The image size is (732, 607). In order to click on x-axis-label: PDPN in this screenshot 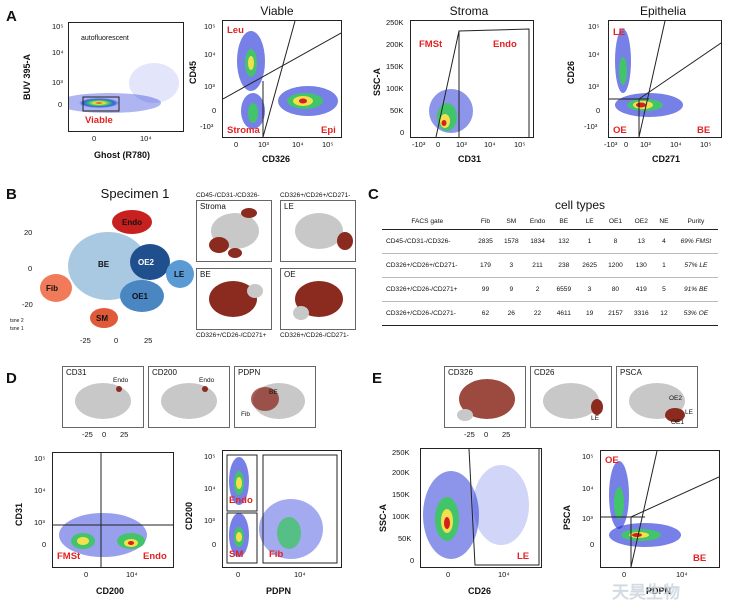, I will do `click(659, 591)`.